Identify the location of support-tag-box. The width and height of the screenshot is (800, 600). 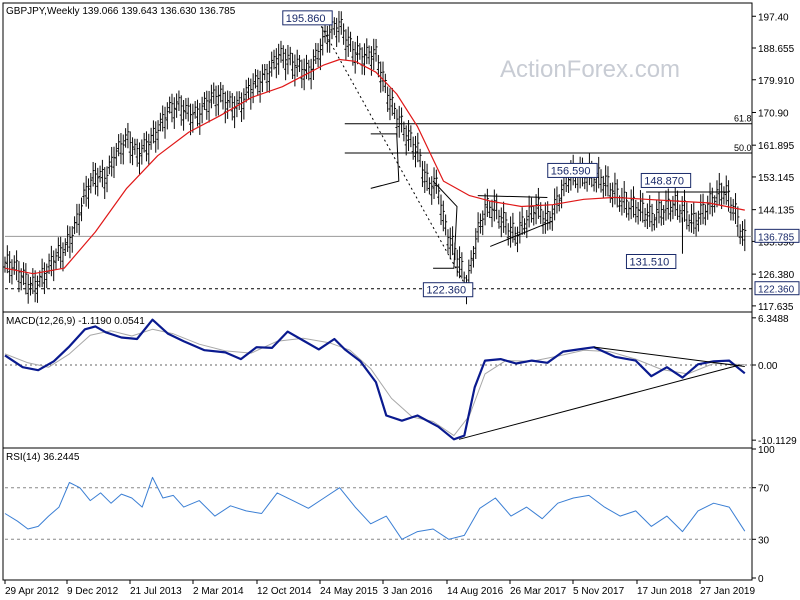
(777, 288).